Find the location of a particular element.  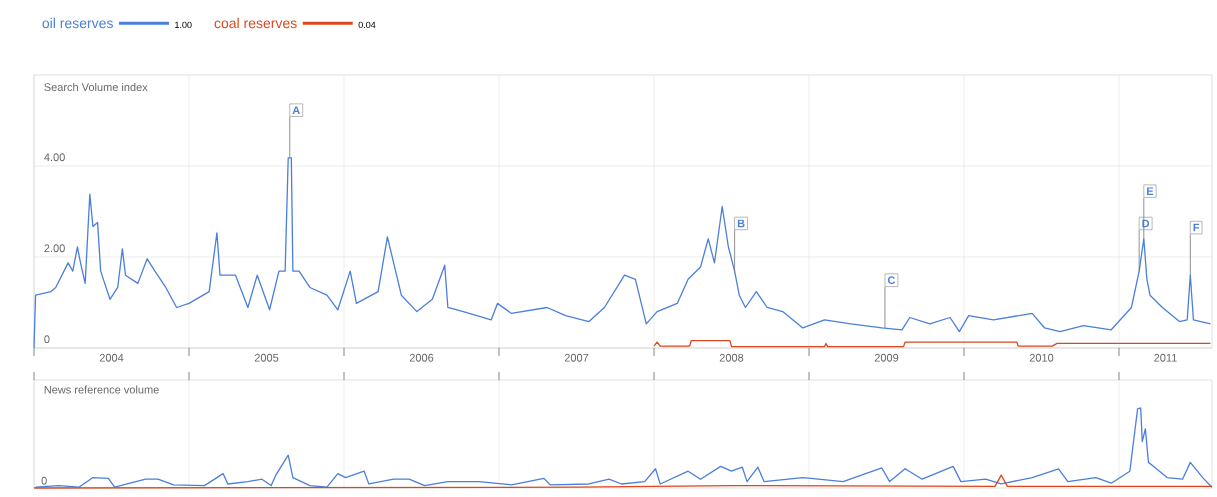

legend-label: coal reserves is located at coordinates (255, 23).